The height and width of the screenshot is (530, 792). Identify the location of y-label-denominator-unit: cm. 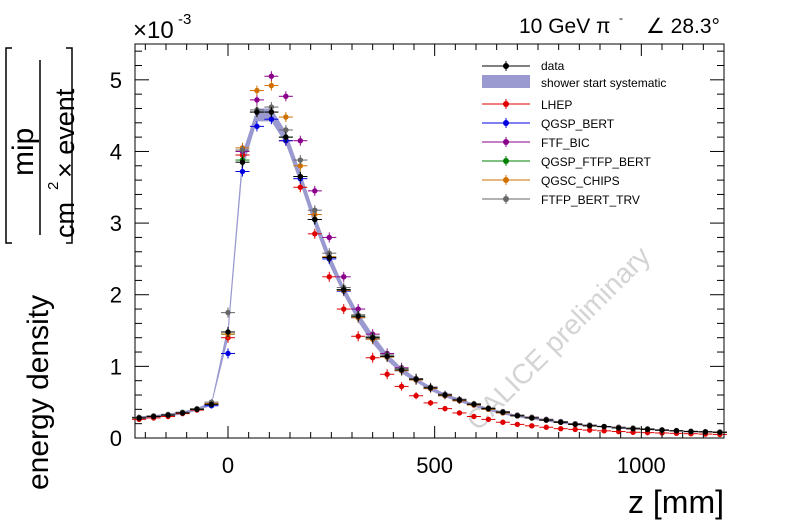
(65, 220).